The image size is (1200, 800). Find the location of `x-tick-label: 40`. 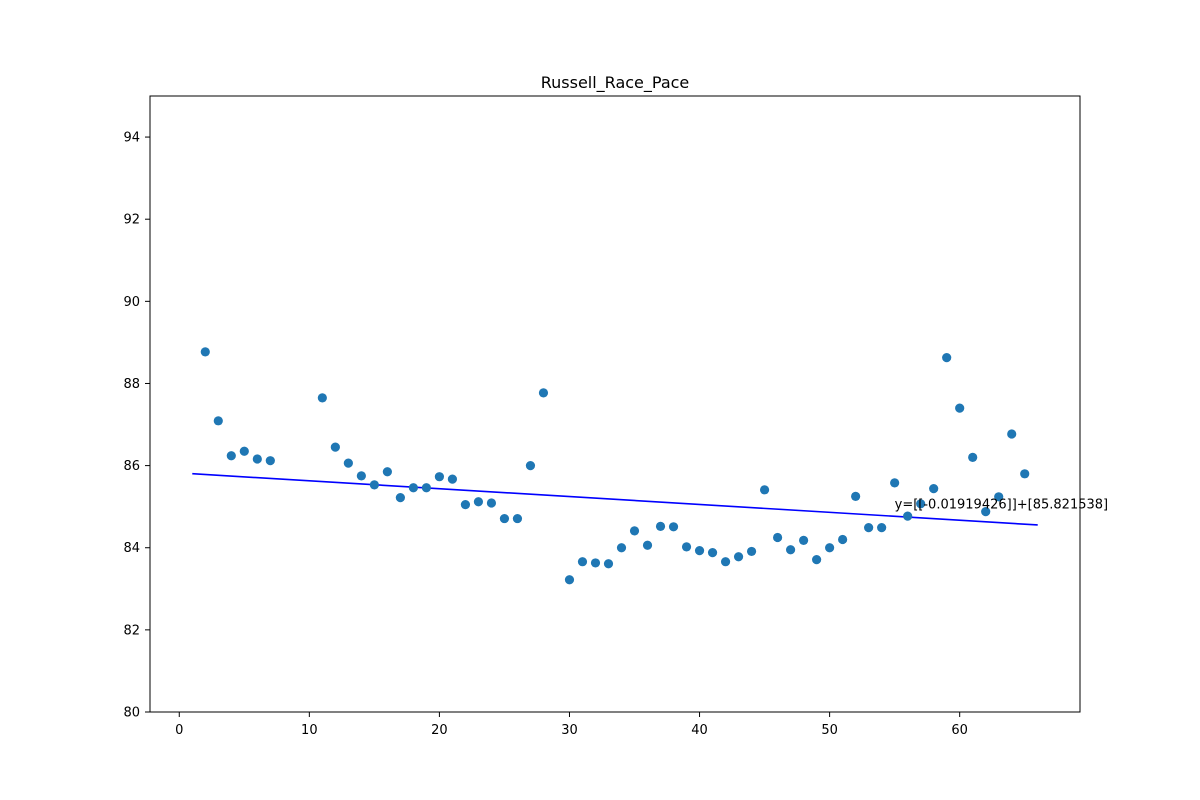

x-tick-label: 40 is located at coordinates (699, 730).